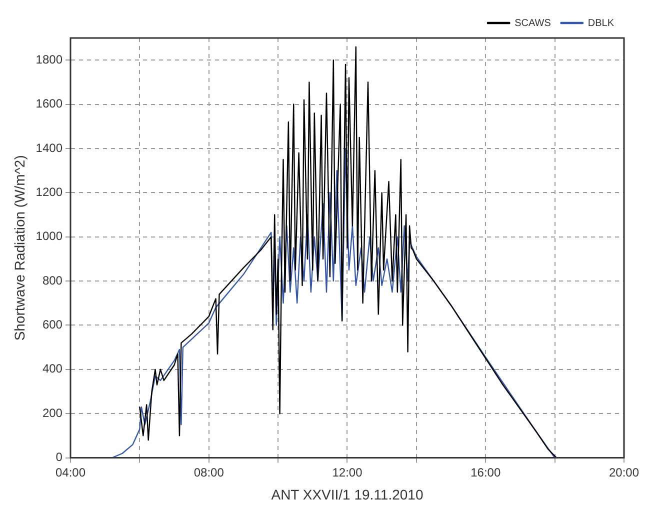 The image size is (654, 520). I want to click on y-tick-label: 0, so click(59, 457).